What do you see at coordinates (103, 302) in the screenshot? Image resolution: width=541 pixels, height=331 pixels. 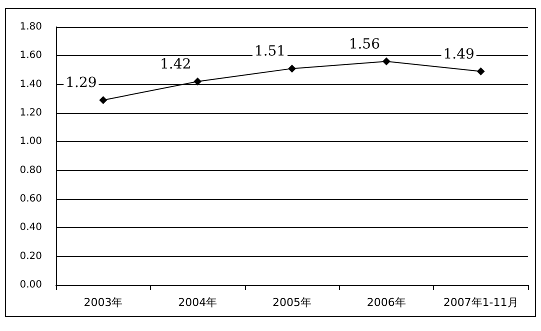 I see `x-tick-label: 2003年` at bounding box center [103, 302].